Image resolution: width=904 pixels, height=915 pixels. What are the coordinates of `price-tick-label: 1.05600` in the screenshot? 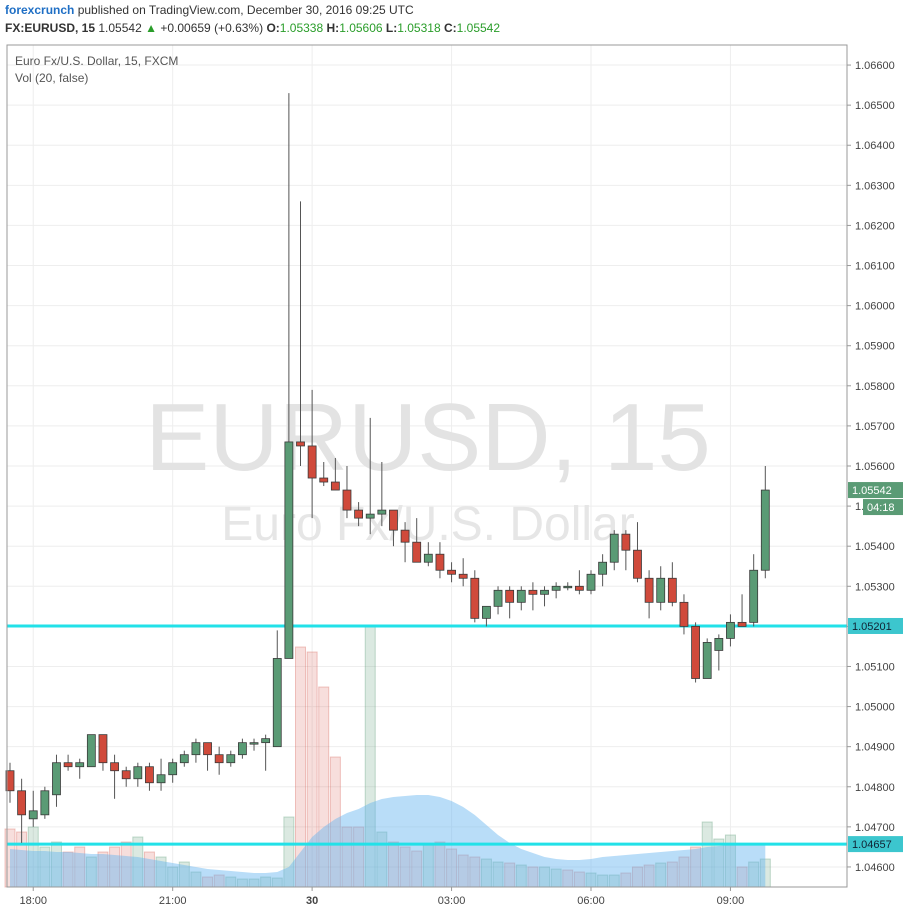 It's located at (875, 467).